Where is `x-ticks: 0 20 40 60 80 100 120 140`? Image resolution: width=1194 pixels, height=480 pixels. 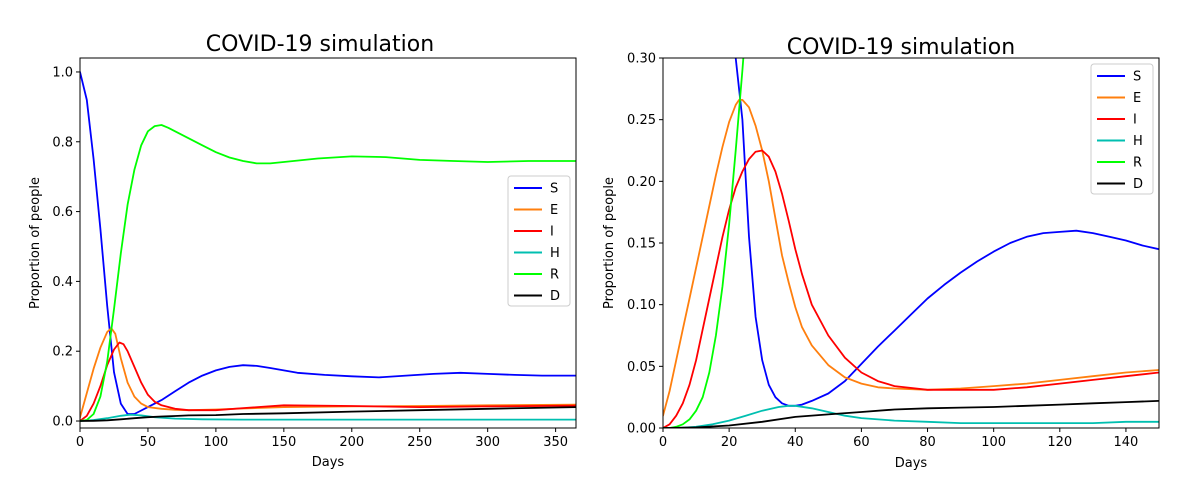 x-ticks: 0 20 40 60 80 100 120 140 is located at coordinates (898, 439).